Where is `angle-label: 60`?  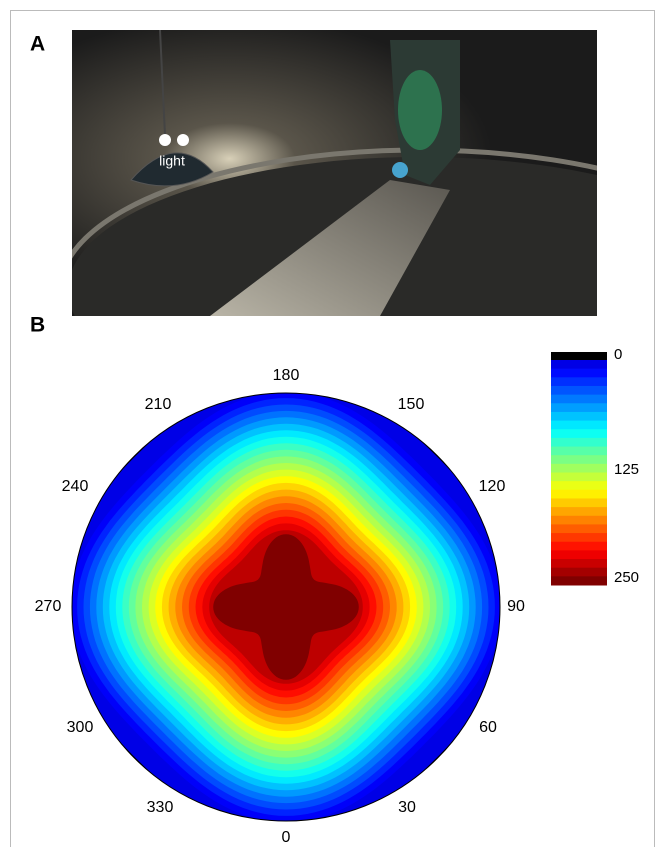
angle-label: 60 is located at coordinates (488, 727).